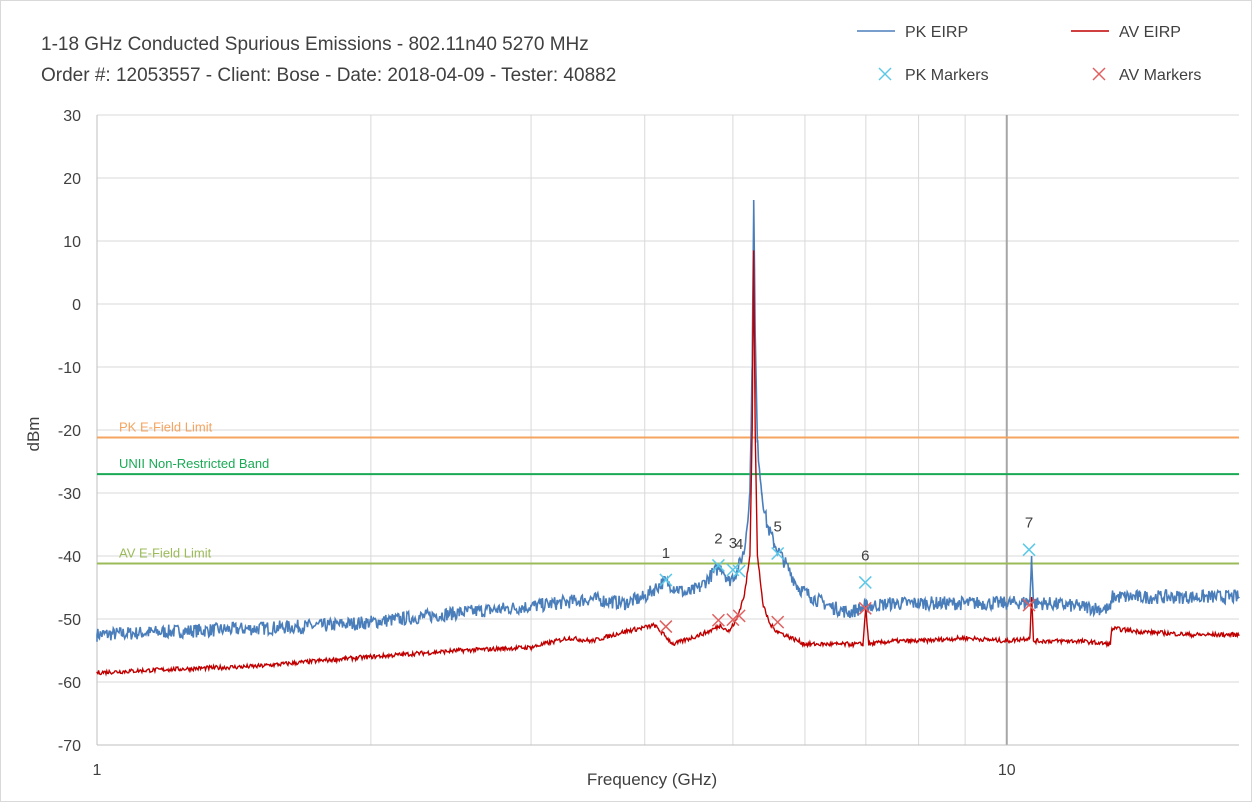 The image size is (1252, 802). What do you see at coordinates (1029, 523) in the screenshot?
I see `marker-number-label: 7` at bounding box center [1029, 523].